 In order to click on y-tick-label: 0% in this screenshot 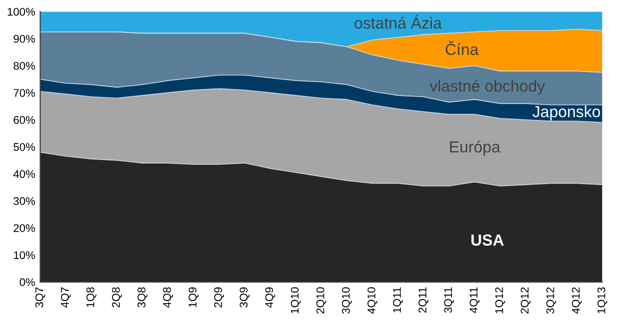, I will do `click(27, 282)`.